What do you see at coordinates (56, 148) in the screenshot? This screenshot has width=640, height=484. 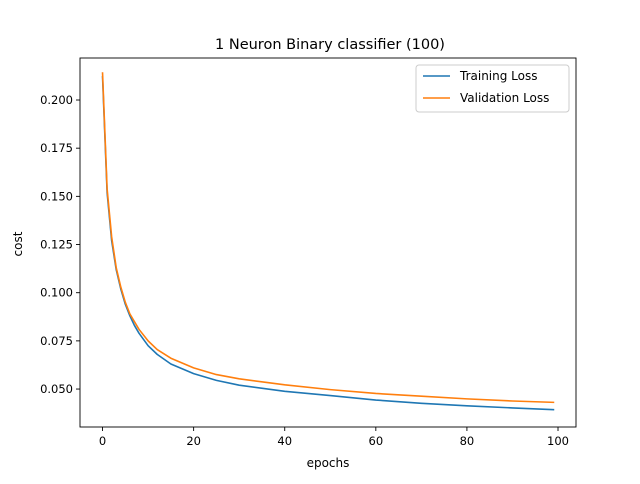 I see `y-tick-label: 0.175` at bounding box center [56, 148].